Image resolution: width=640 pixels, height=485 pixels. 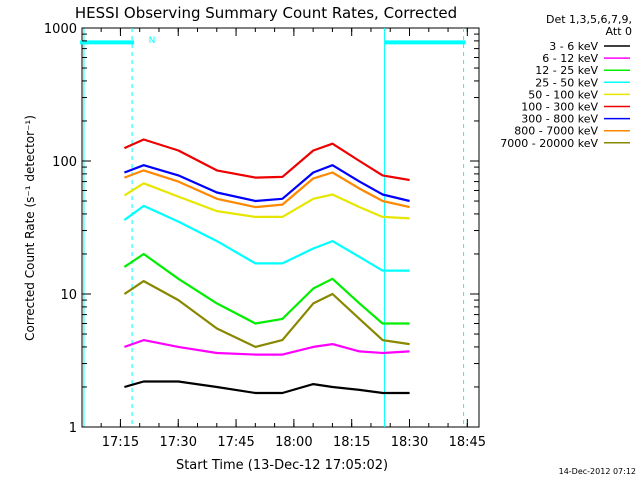 I want to click on x-axis-label: Start Time (13-Dec-12 17:05:02), so click(x=282, y=465).